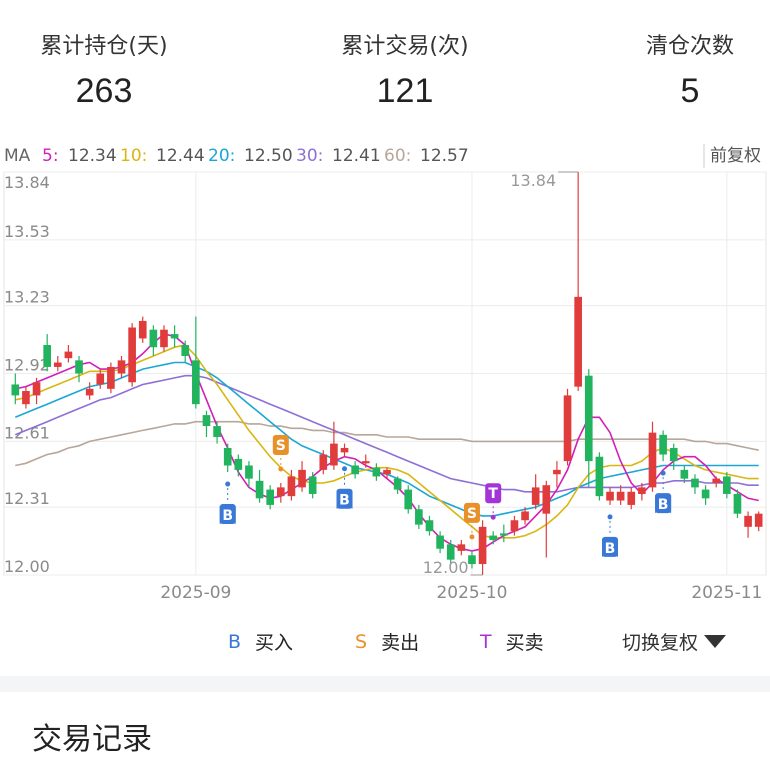 The image size is (770, 758). Describe the element at coordinates (221, 156) in the screenshot. I see `ma-label-2: 20:` at that location.